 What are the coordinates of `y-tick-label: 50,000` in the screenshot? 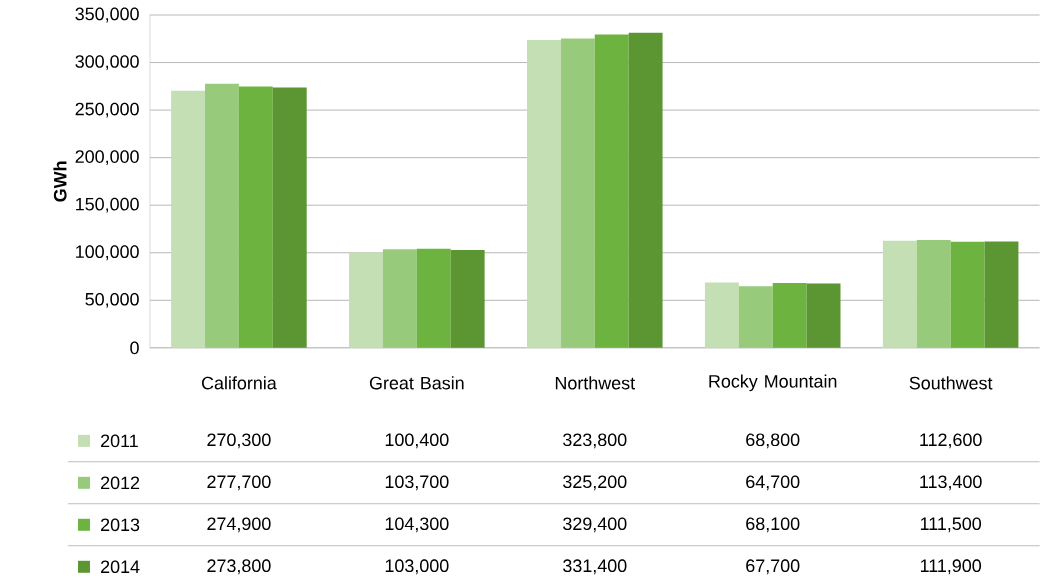 It's located at (112, 300).